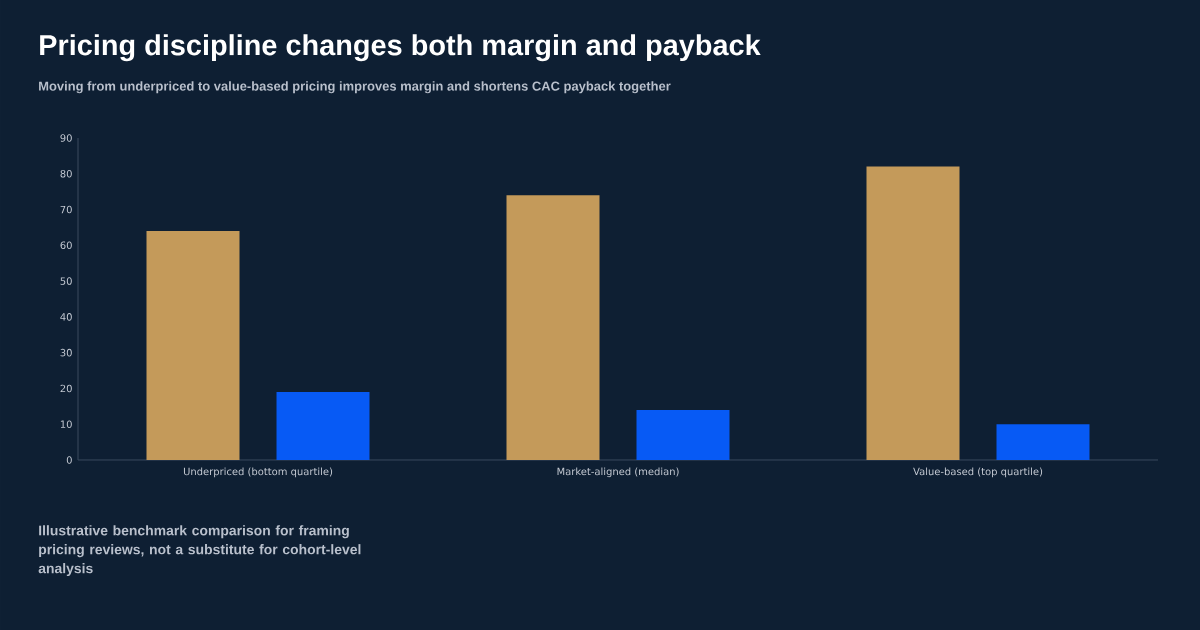  I want to click on y-tick-label: 30, so click(66, 352).